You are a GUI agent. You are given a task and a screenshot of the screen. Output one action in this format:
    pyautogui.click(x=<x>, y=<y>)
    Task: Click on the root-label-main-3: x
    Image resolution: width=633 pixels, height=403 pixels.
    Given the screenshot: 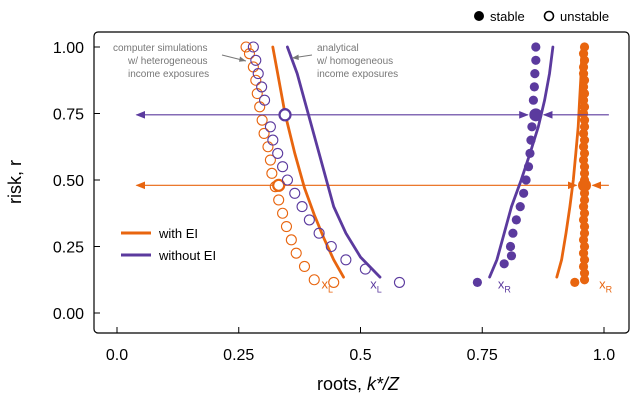 What is the action you would take?
    pyautogui.click(x=602, y=284)
    